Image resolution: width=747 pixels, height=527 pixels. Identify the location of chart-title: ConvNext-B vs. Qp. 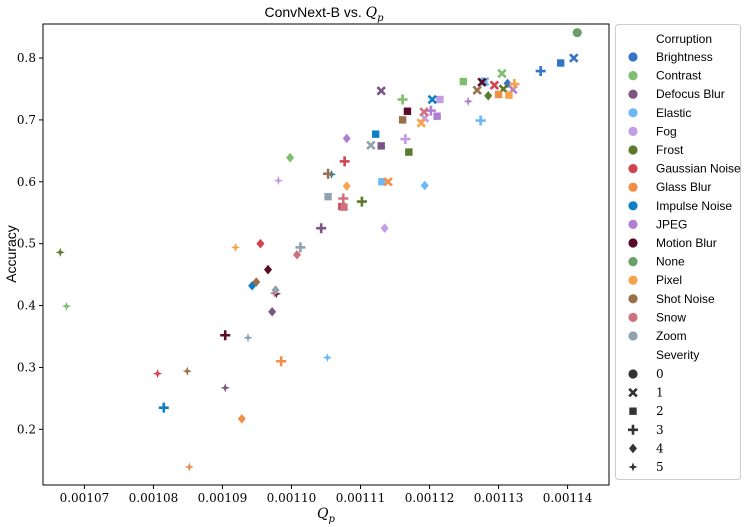
(324, 14).